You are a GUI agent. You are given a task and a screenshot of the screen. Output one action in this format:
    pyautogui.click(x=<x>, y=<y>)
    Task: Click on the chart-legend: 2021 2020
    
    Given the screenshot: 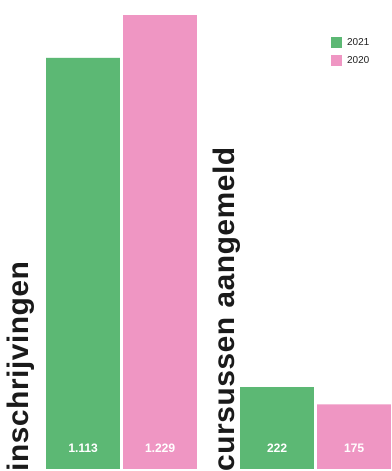 What is the action you would take?
    pyautogui.click(x=350, y=51)
    